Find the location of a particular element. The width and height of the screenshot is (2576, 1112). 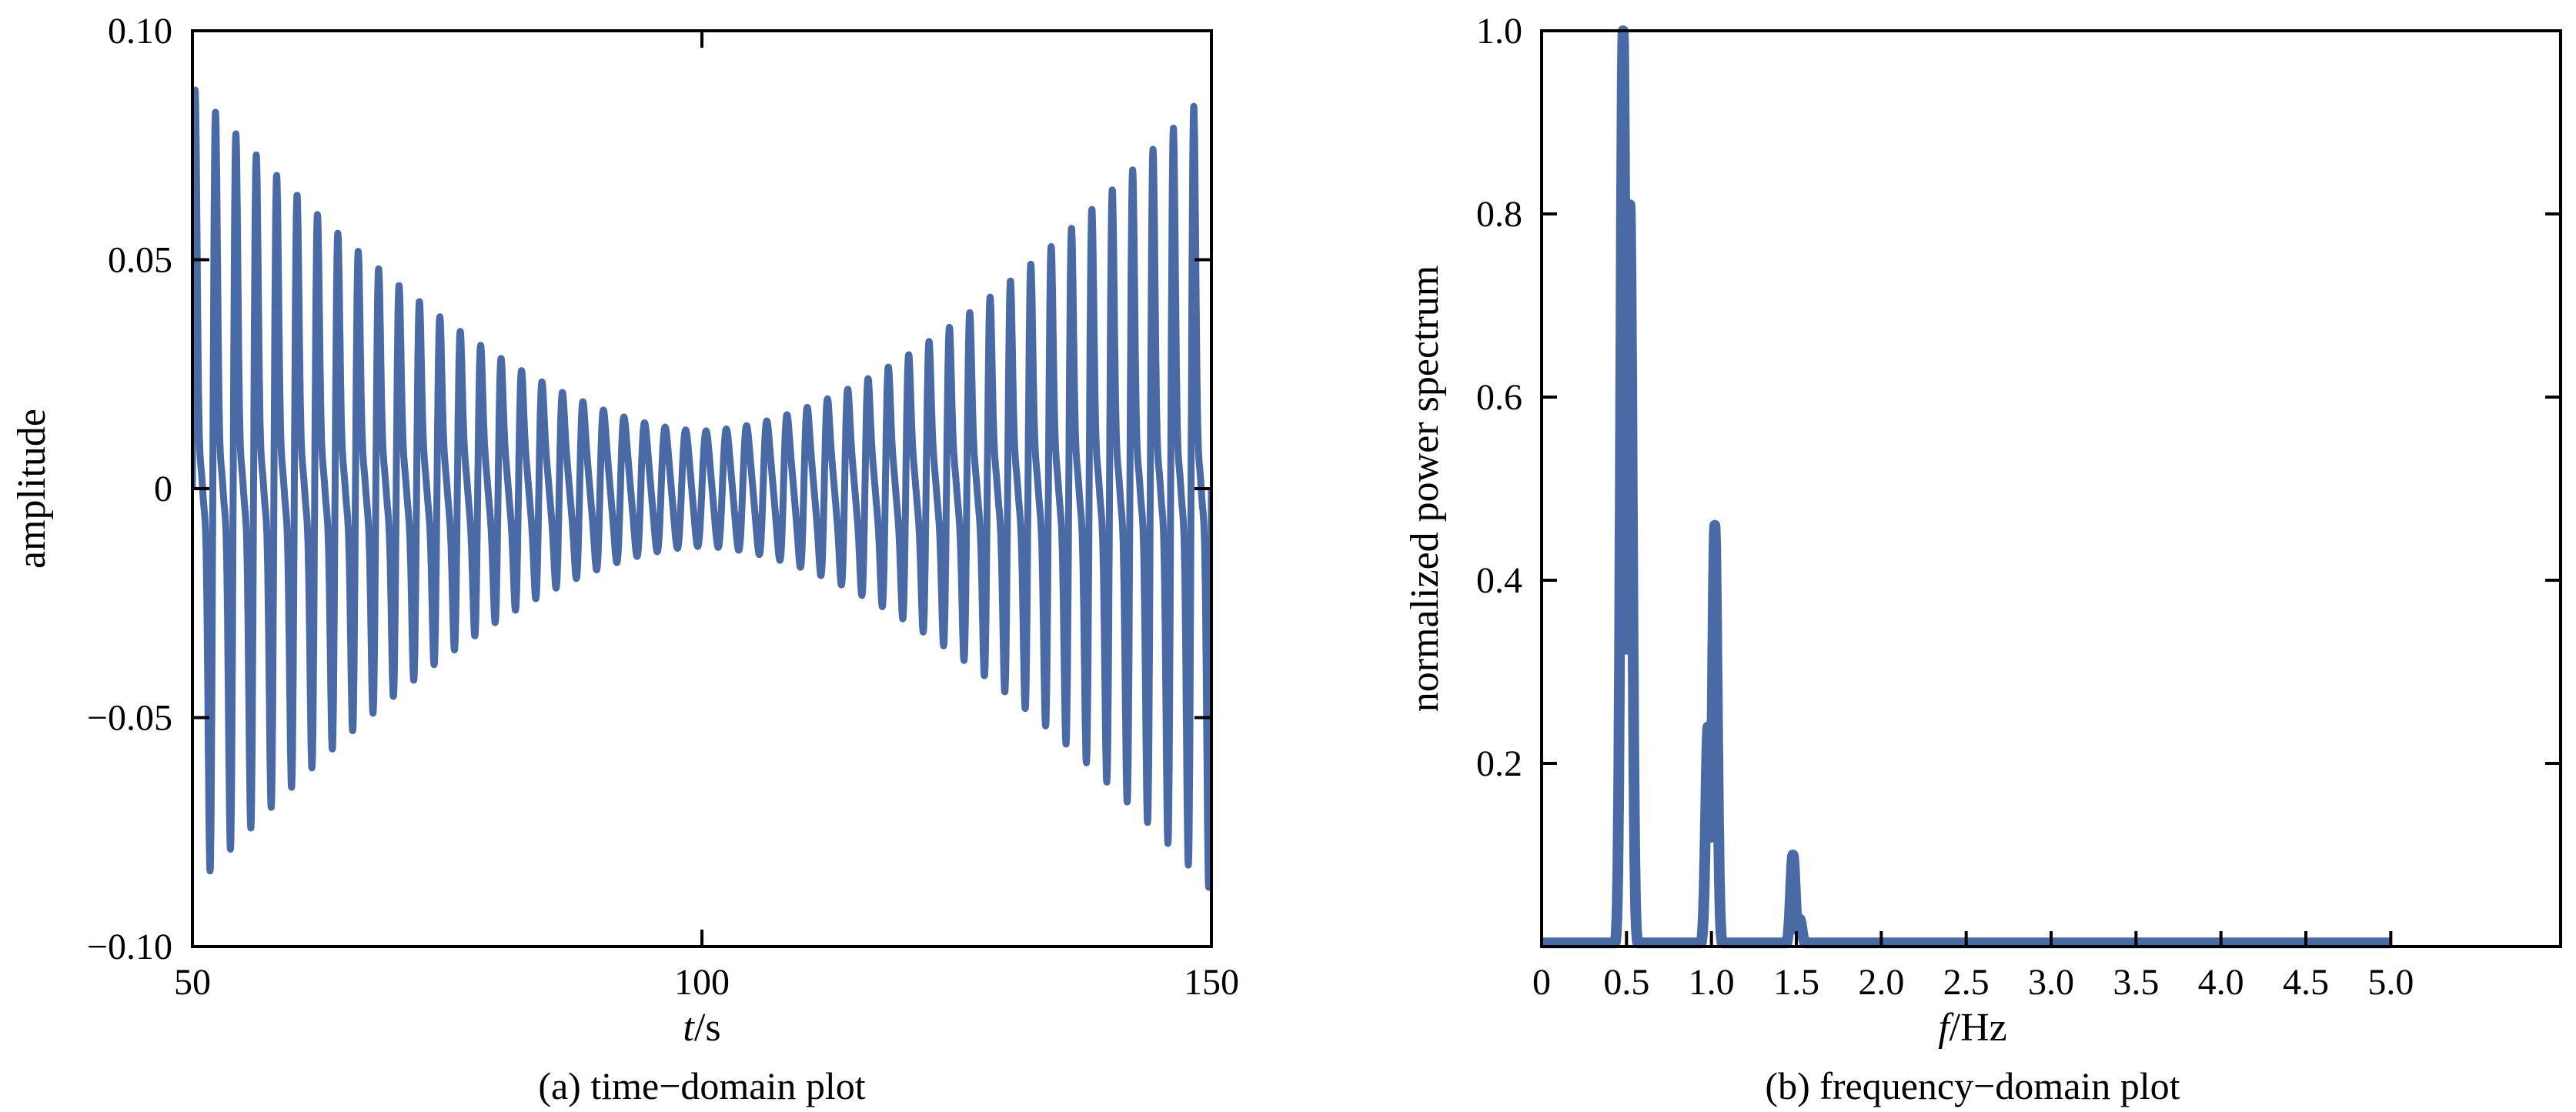

frequency-domain-ylabel: normalized power spectrum is located at coordinates (1425, 488).